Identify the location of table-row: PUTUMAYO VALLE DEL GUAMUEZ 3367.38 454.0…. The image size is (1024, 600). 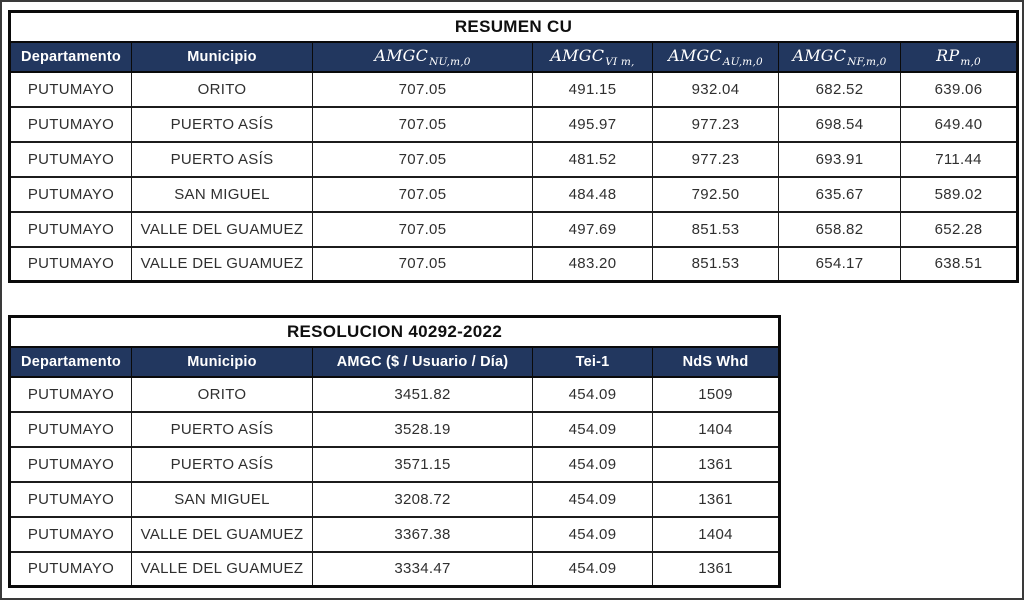
(395, 534).